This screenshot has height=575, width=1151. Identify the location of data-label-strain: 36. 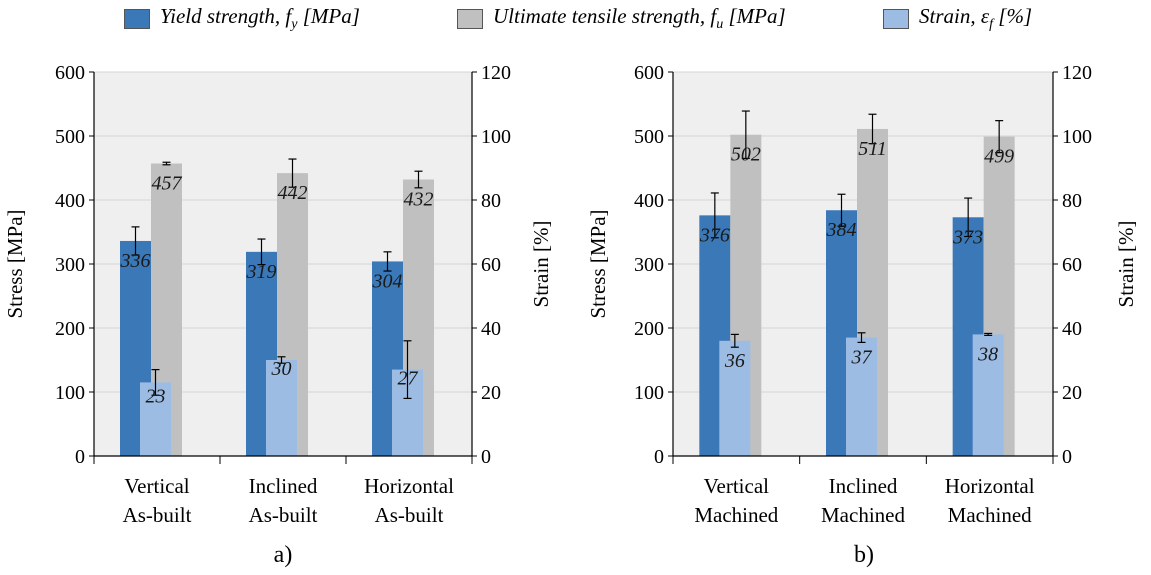
(734, 361).